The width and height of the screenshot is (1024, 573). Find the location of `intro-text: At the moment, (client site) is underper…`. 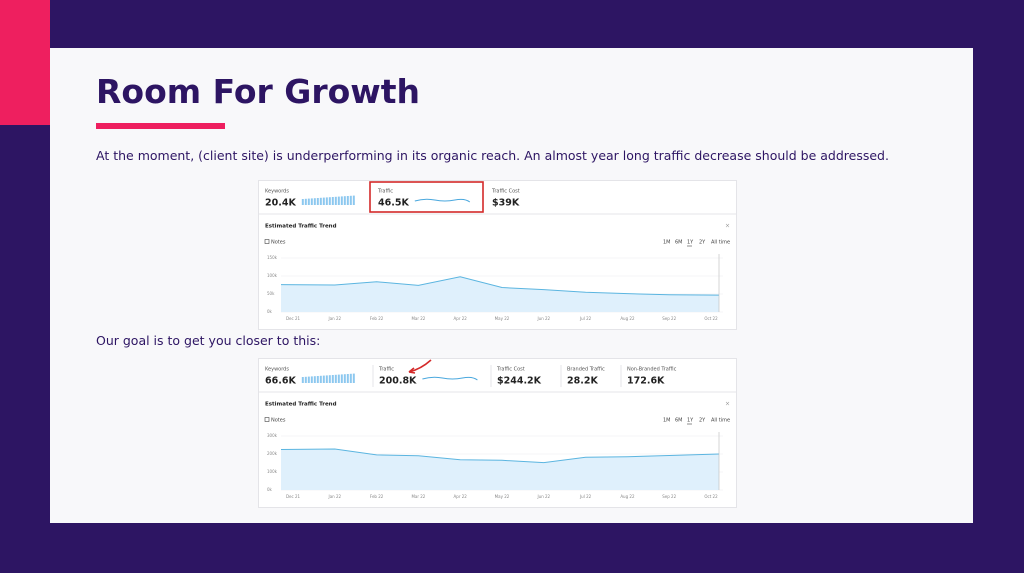

intro-text: At the moment, (client site) is underper… is located at coordinates (492, 155).